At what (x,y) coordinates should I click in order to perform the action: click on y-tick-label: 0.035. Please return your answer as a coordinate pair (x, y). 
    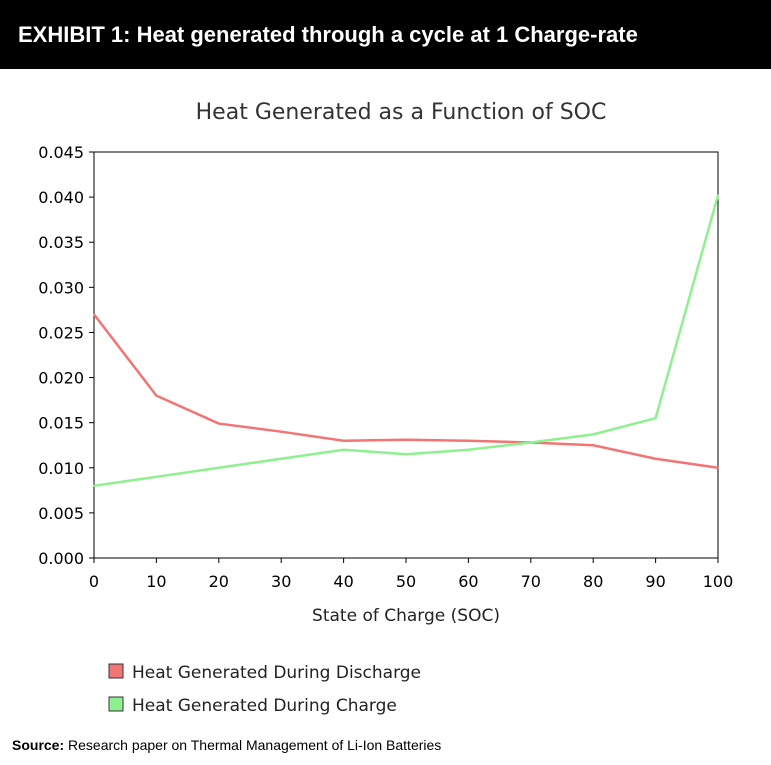
    Looking at the image, I should click on (61, 242).